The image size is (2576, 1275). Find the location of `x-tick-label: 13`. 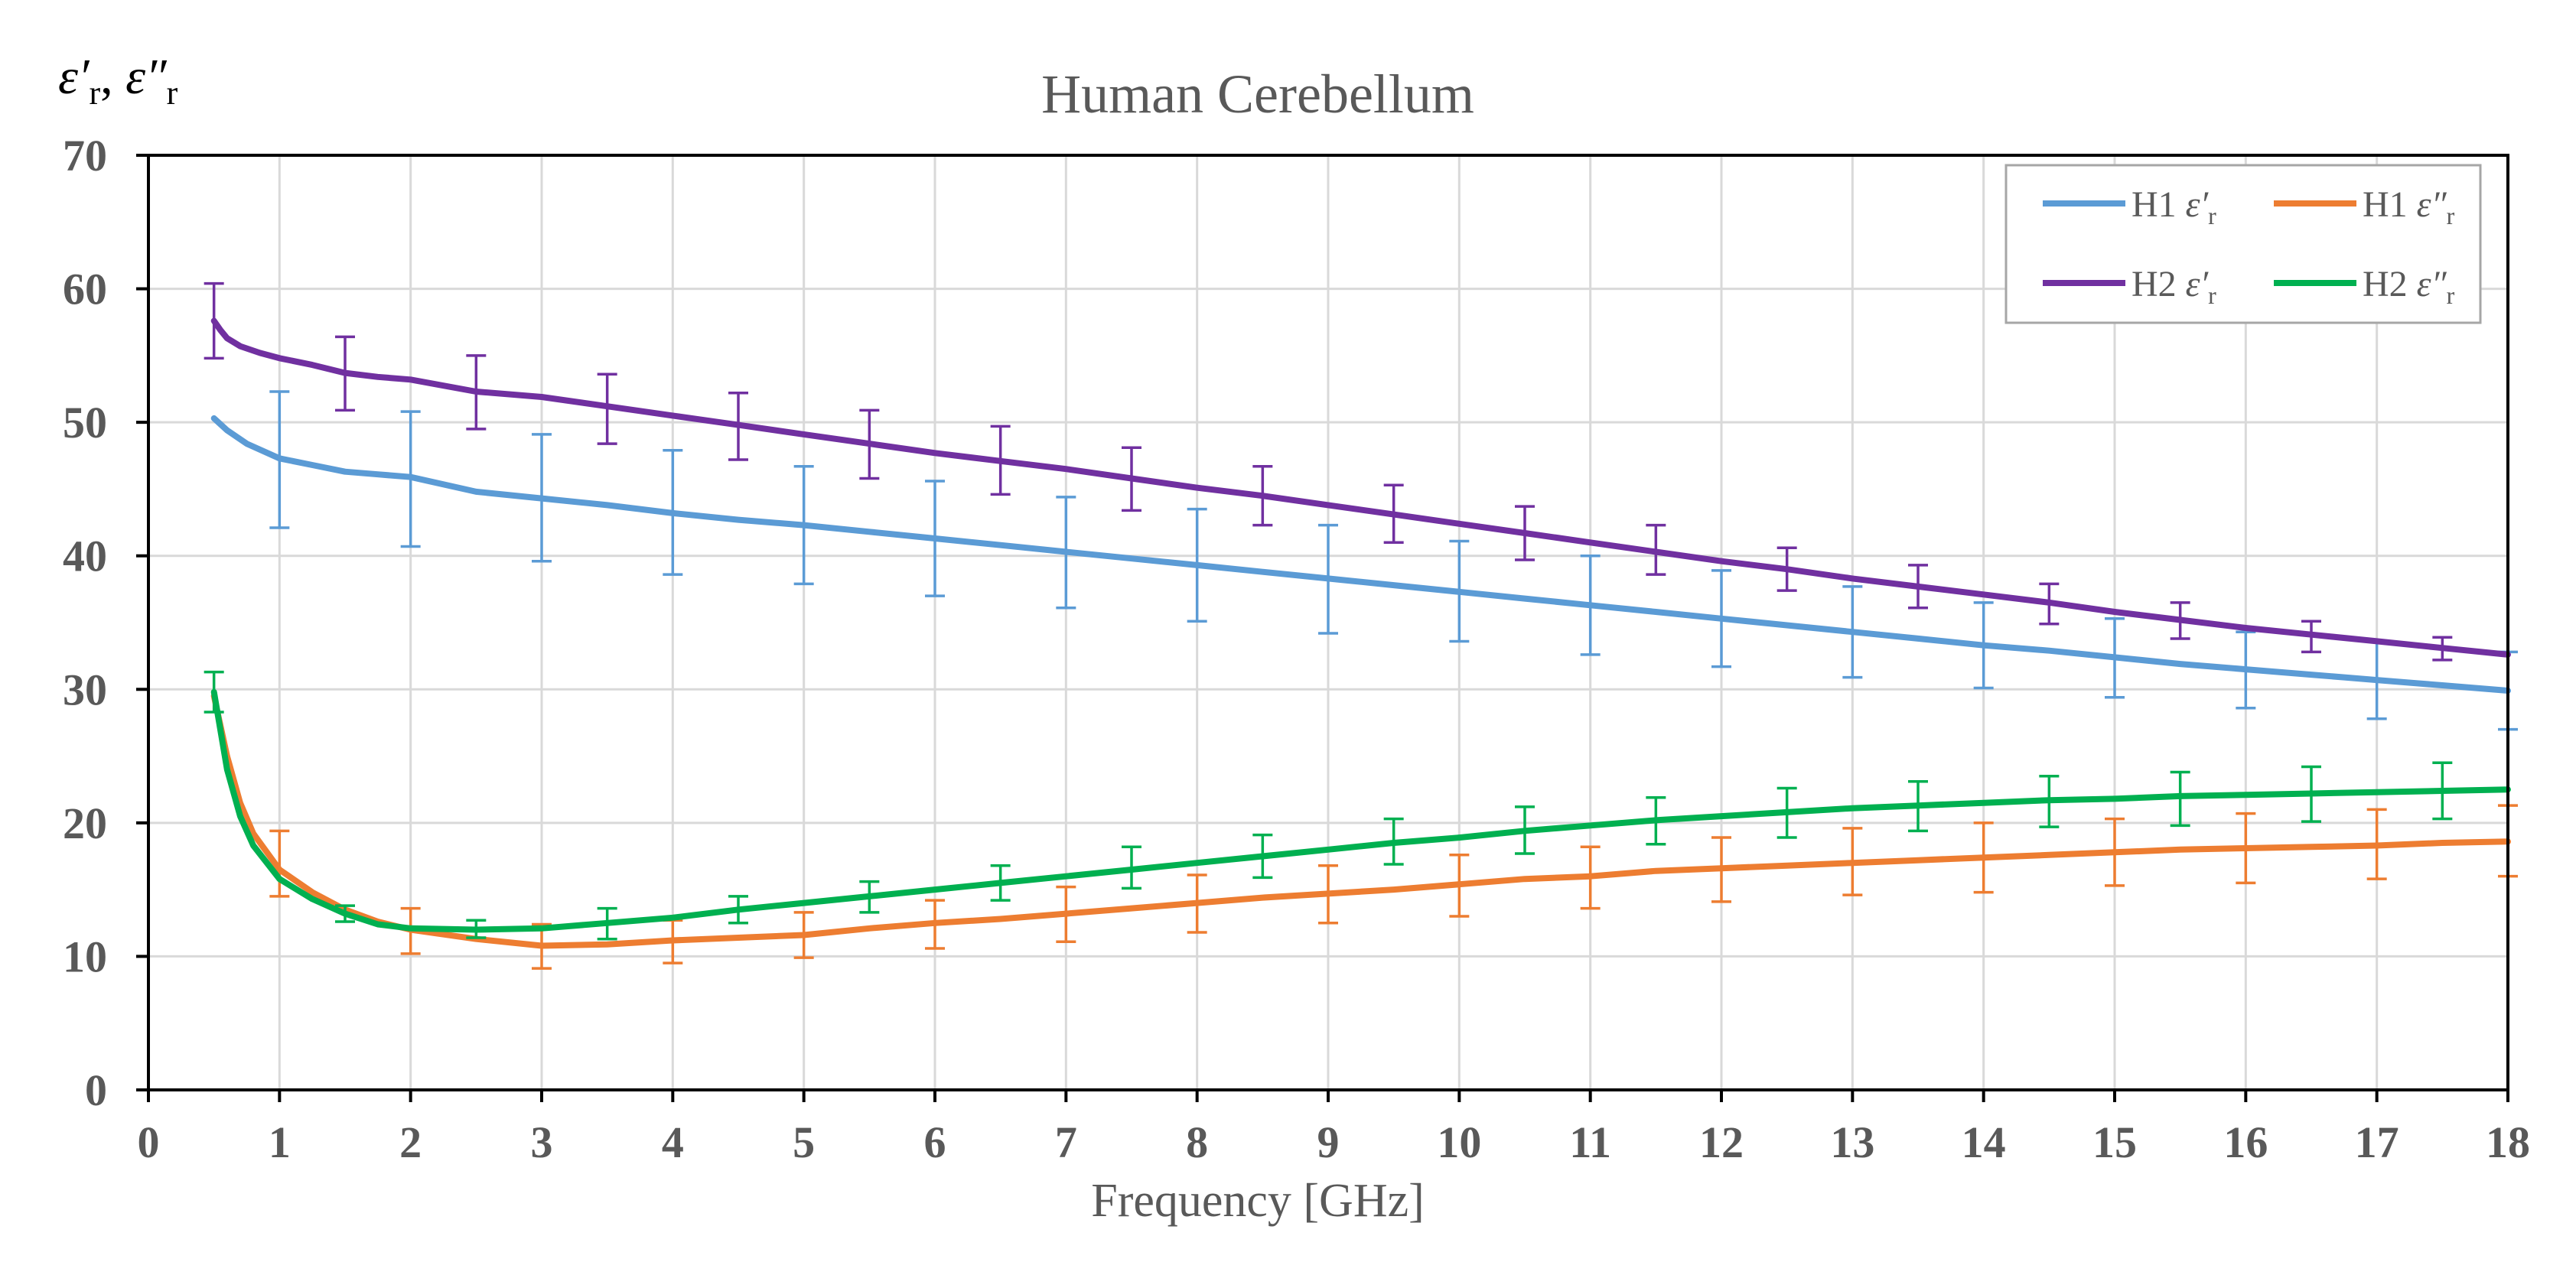

x-tick-label: 13 is located at coordinates (1852, 1142).